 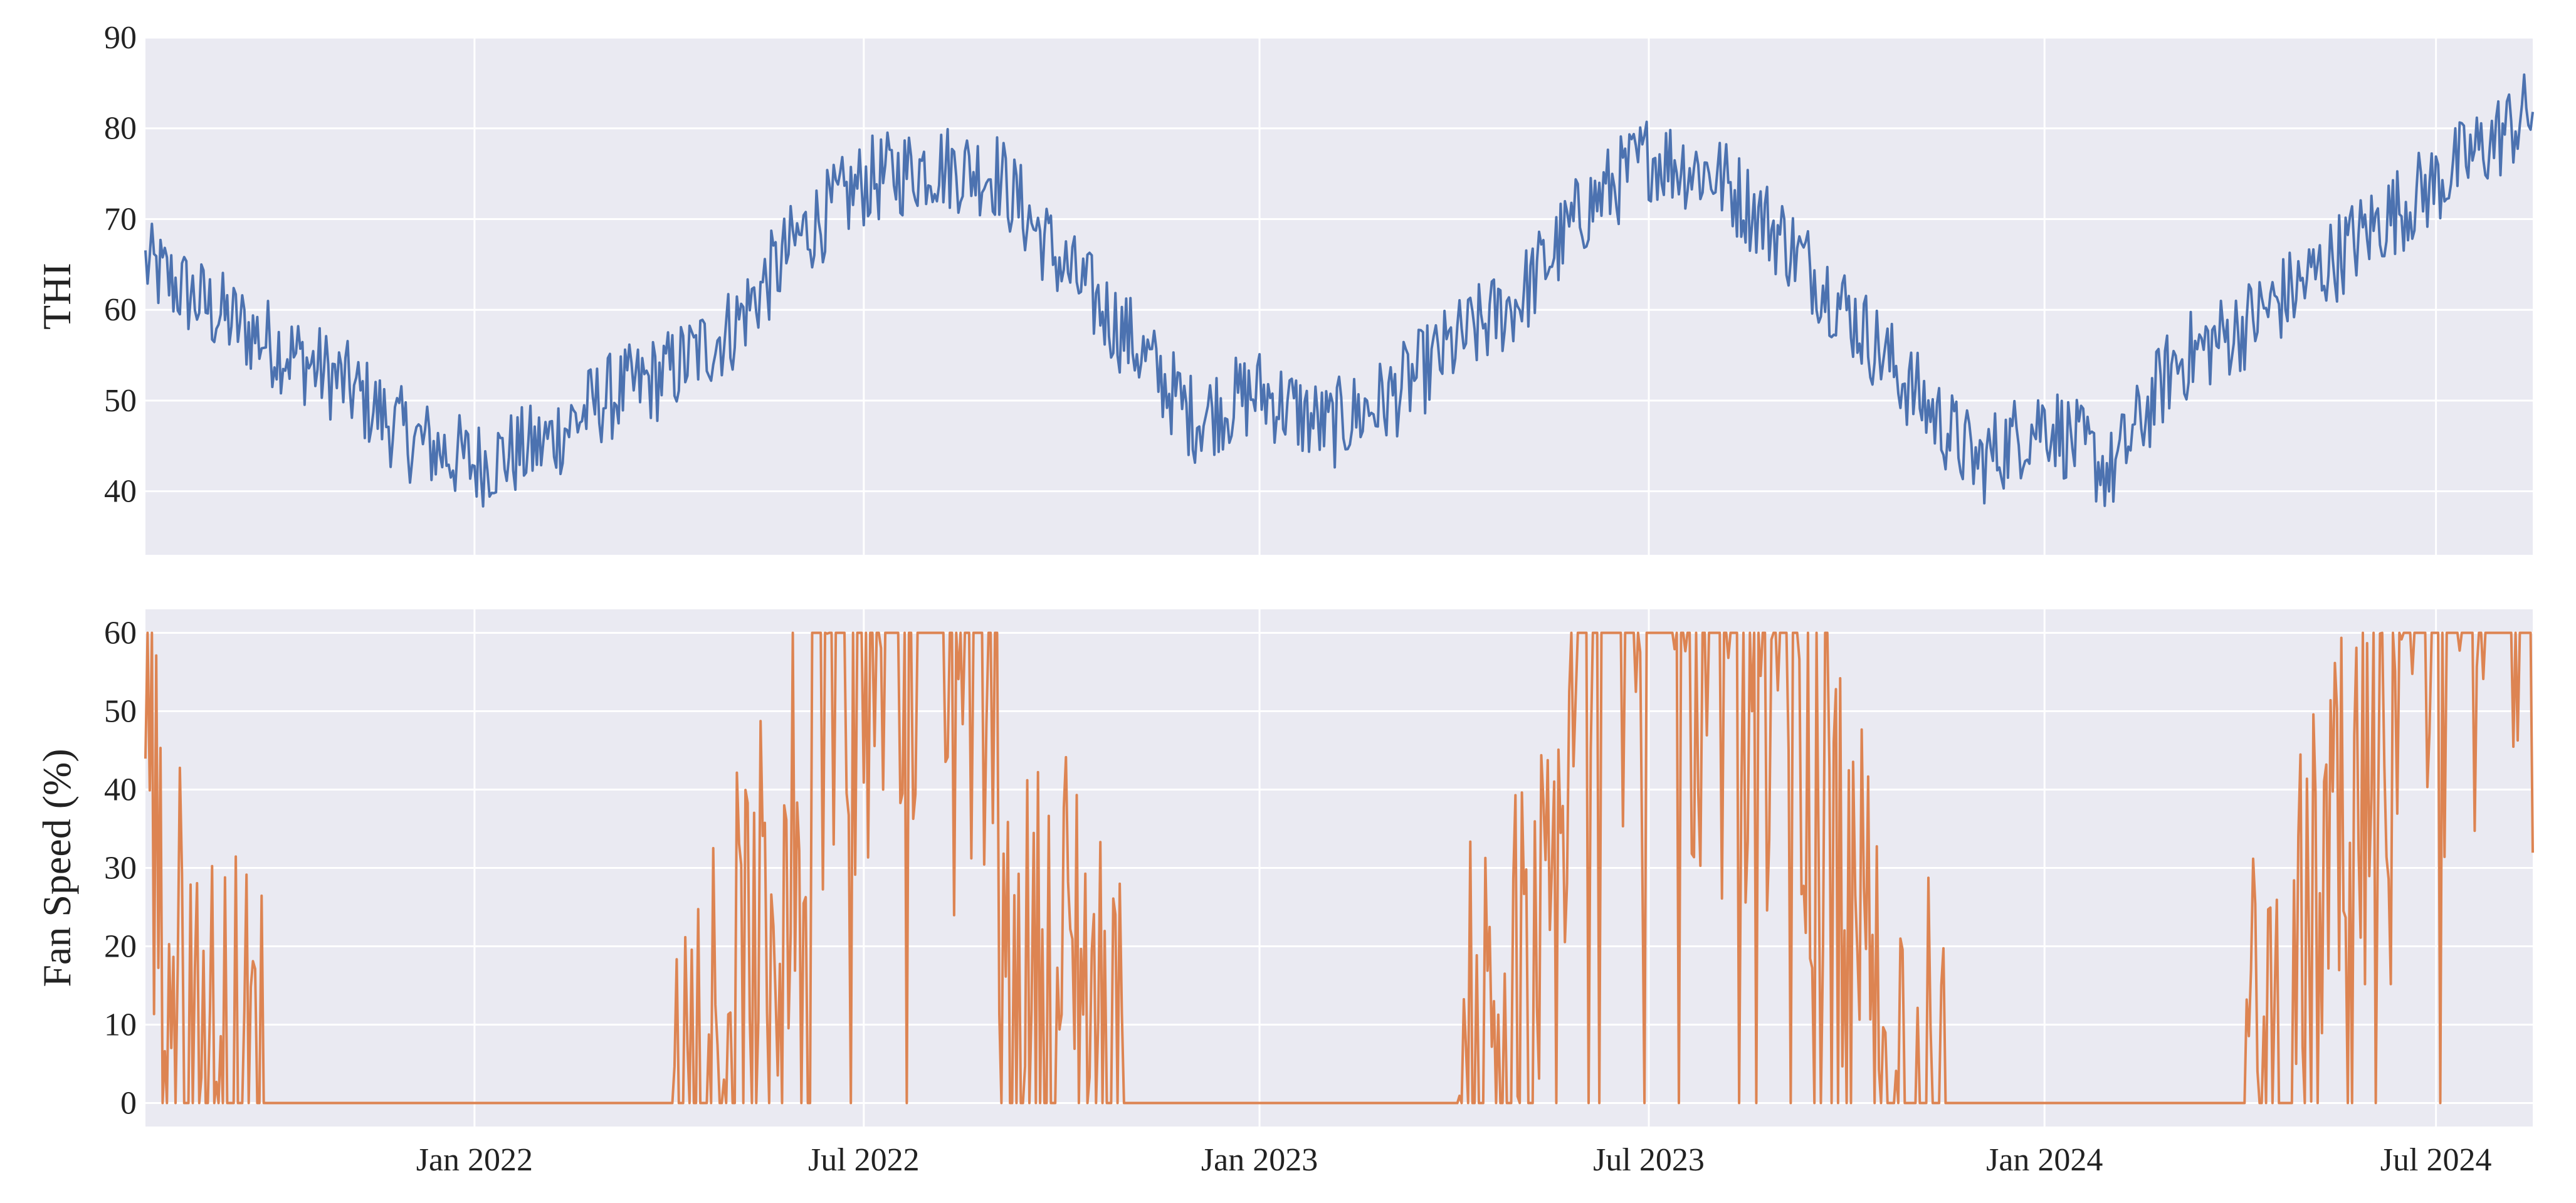 What do you see at coordinates (120, 38) in the screenshot?
I see `y-tick-label: 90` at bounding box center [120, 38].